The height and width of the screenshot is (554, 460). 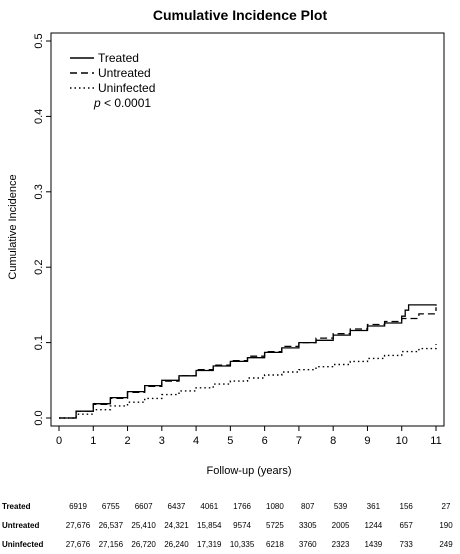 I want to click on risk-cell: 6437, so click(x=176, y=506).